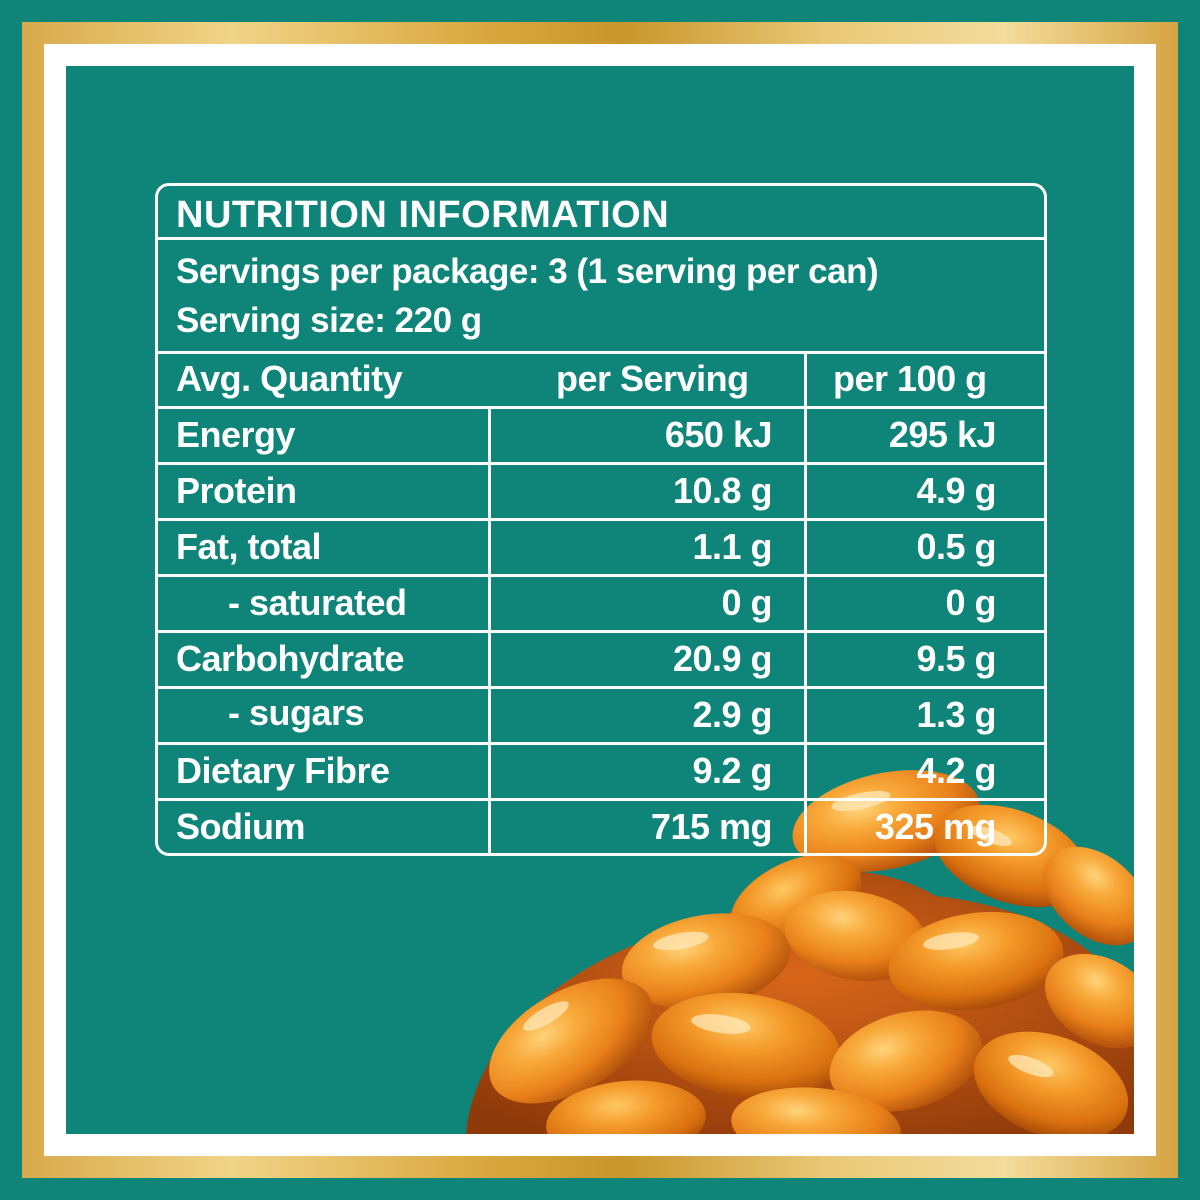 The width and height of the screenshot is (1200, 1200). I want to click on column-header-quantity: Avg. Quantity, so click(289, 378).